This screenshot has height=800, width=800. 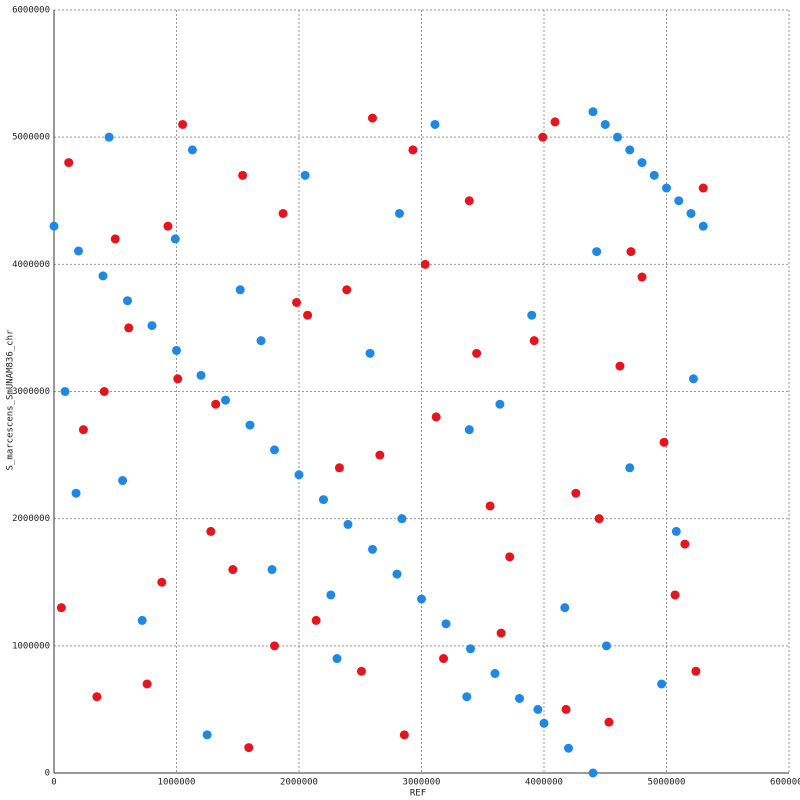 I want to click on x-tick-label: 3000000, so click(x=422, y=783).